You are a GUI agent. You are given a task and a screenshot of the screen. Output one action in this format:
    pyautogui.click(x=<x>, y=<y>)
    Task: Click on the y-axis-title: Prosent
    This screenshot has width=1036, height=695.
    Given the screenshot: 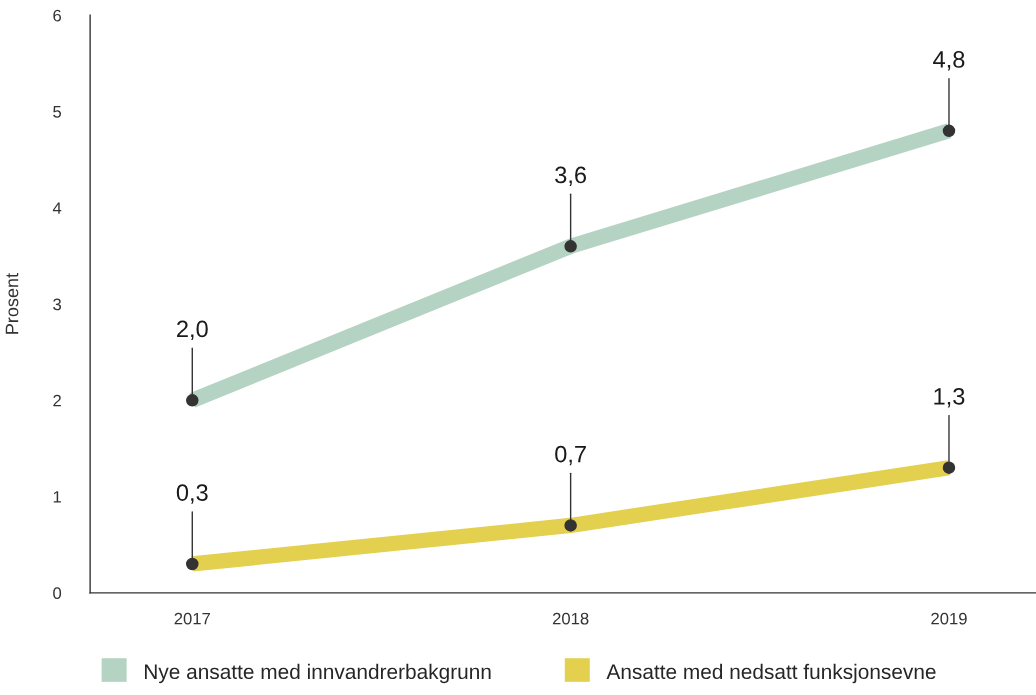 What is the action you would take?
    pyautogui.click(x=12, y=303)
    